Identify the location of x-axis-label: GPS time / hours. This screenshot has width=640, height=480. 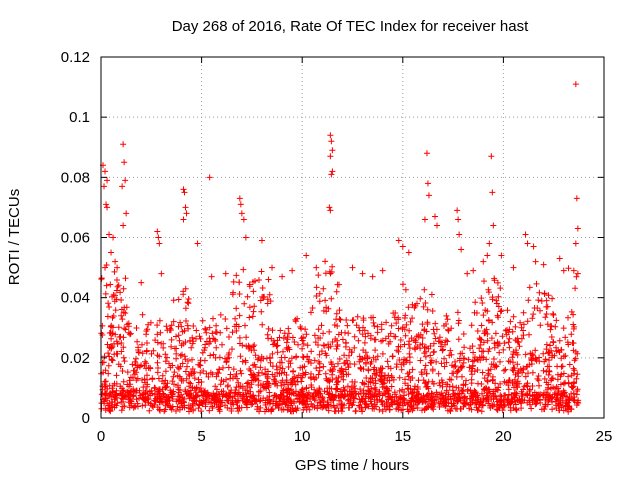
(352, 465).